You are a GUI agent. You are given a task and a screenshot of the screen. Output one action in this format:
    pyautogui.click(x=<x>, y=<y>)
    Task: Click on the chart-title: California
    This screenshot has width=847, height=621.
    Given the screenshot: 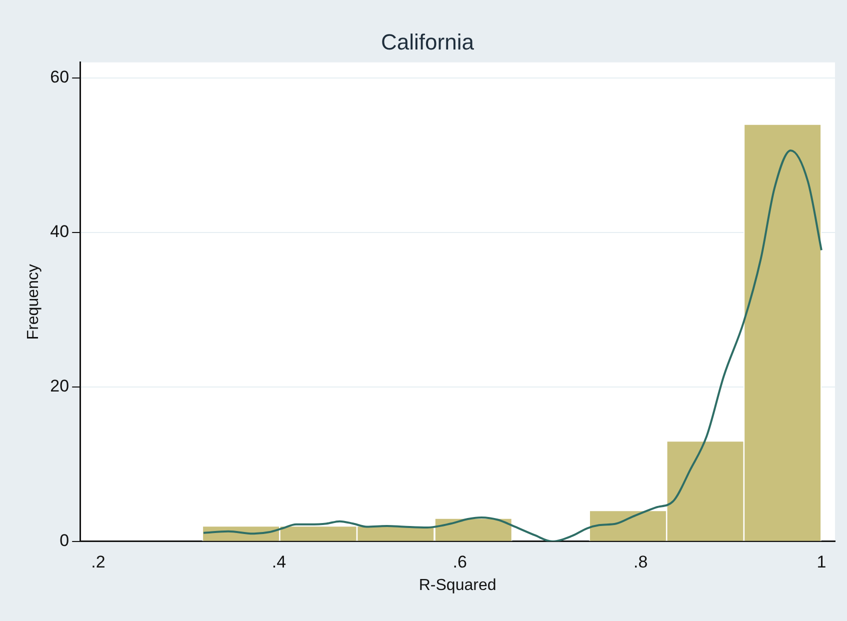 What is the action you would take?
    pyautogui.click(x=428, y=41)
    